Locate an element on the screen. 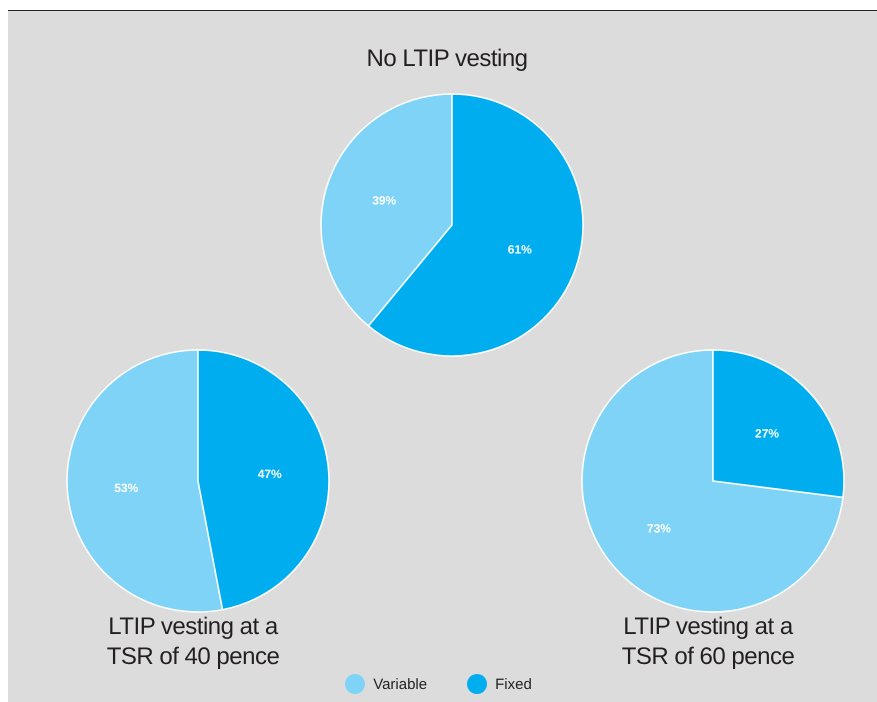 Image resolution: width=877 pixels, height=702 pixels. data-label: 53% is located at coordinates (126, 487).